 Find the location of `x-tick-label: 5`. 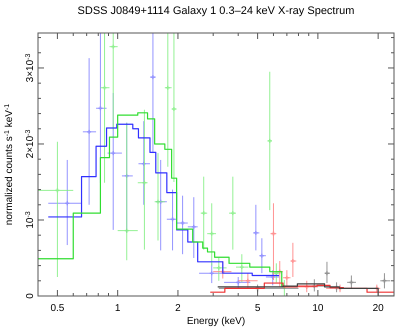

x-tick-label: 5 is located at coordinates (257, 308).